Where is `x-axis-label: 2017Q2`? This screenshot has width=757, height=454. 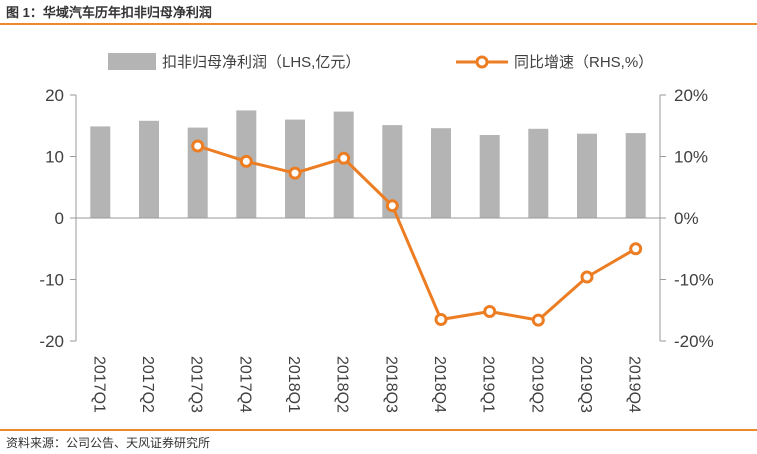 x-axis-label: 2017Q2 is located at coordinates (147, 384).